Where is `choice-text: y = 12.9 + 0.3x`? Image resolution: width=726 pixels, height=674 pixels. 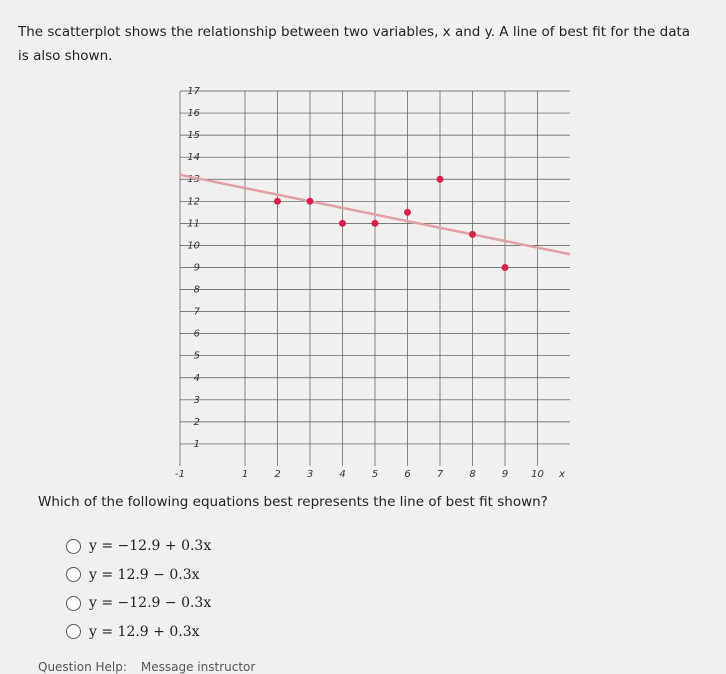 choice-text: y = 12.9 + 0.3x is located at coordinates (144, 631).